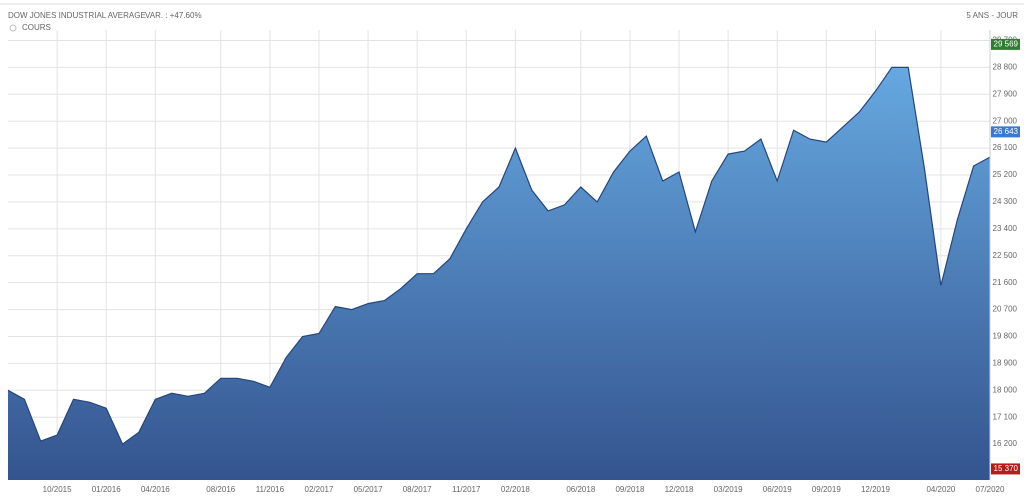 This screenshot has width=1024, height=498. I want to click on y-tick-label: 27 900, so click(1005, 93).